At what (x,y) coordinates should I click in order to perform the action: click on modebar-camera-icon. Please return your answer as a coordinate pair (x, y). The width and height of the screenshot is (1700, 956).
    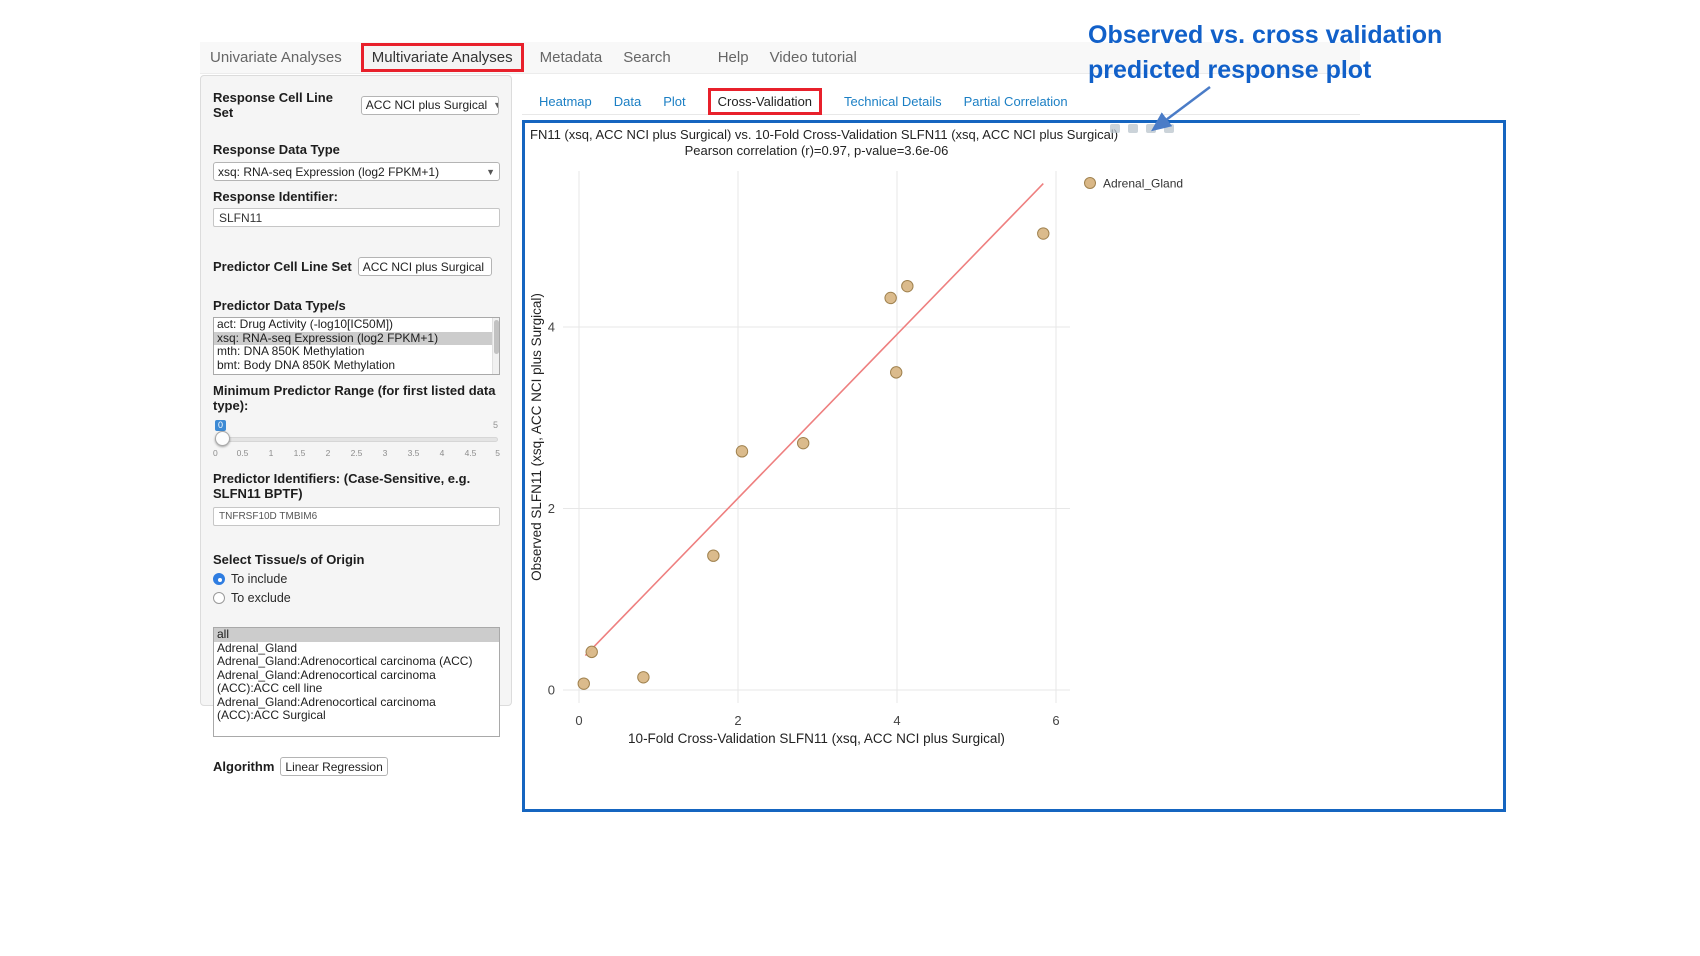
    Looking at the image, I should click on (1115, 128).